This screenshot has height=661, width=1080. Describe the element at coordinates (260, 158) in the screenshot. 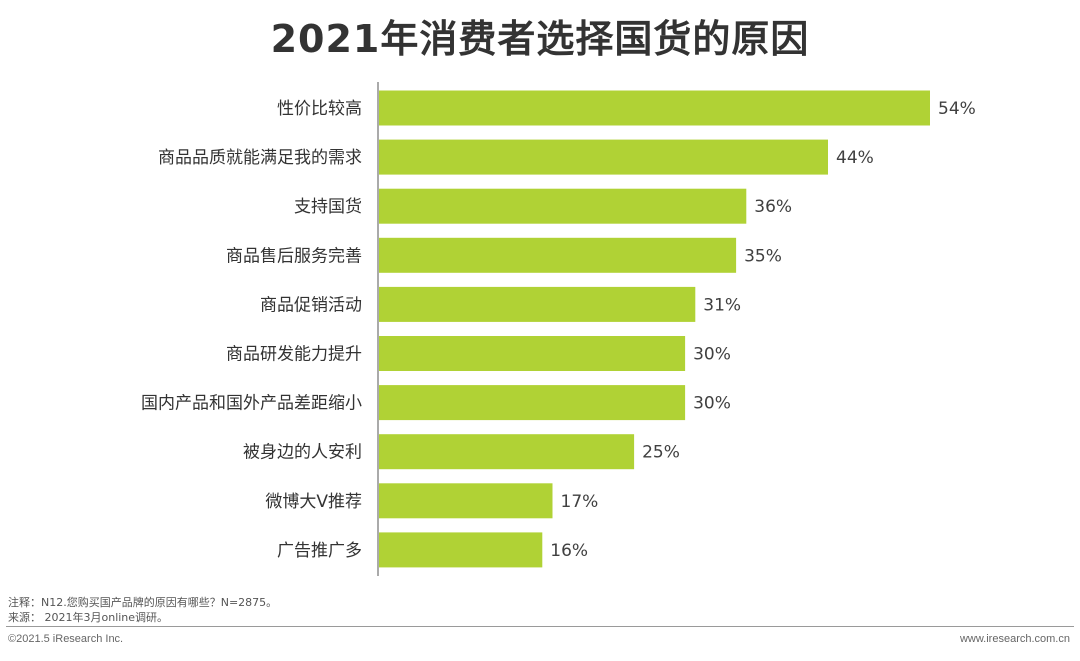

I see `category-label-2: 商品品质就能满足我的需求` at that location.